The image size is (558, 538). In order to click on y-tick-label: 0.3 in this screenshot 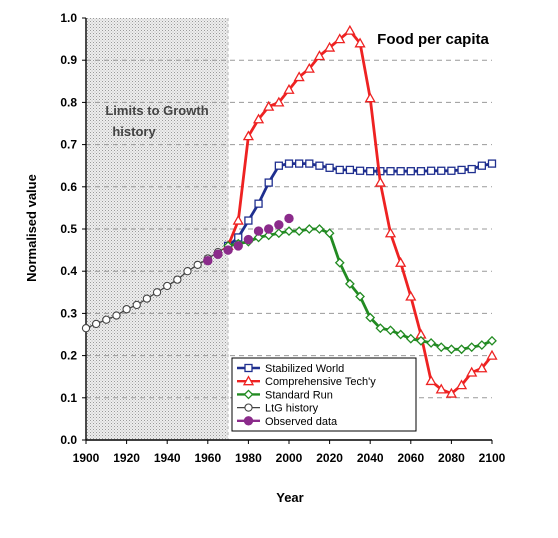, I will do `click(68, 313)`.